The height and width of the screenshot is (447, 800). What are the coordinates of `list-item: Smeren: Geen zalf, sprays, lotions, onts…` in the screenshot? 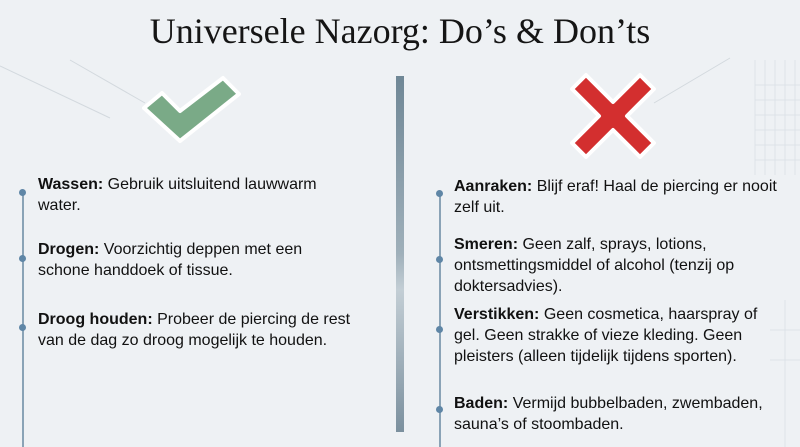 It's located at (594, 265).